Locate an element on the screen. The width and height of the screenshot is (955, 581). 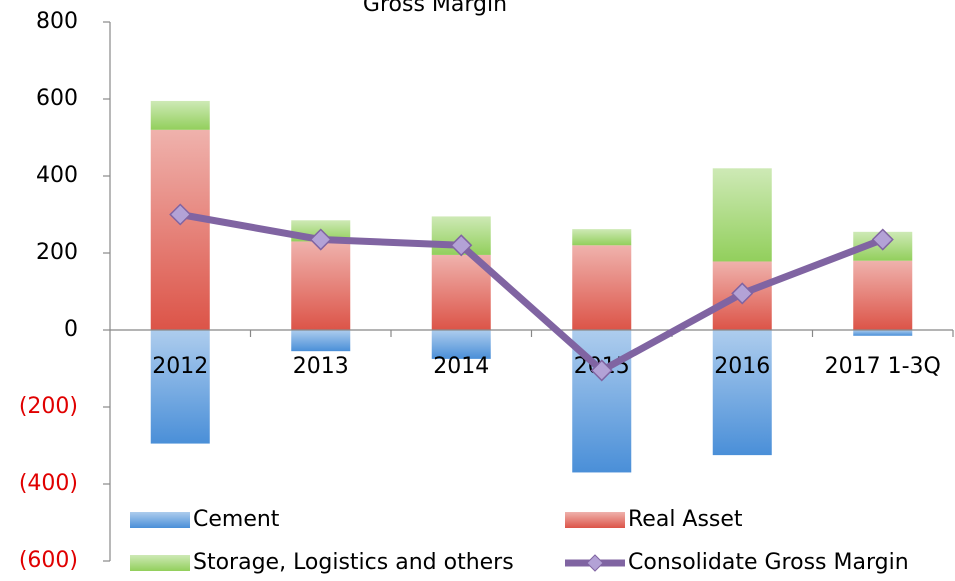
y-tick-label: (600) is located at coordinates (48, 560).